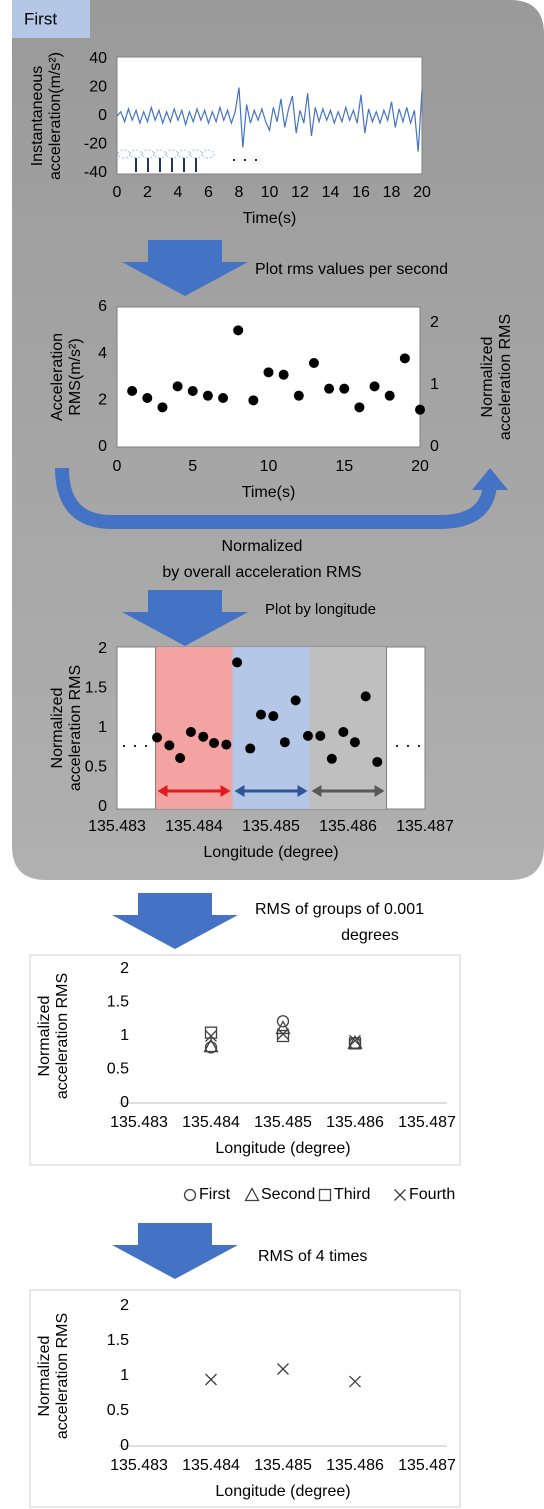 This screenshot has height=1509, width=544. I want to click on step-text: RMS of 4 times, so click(312, 1256).